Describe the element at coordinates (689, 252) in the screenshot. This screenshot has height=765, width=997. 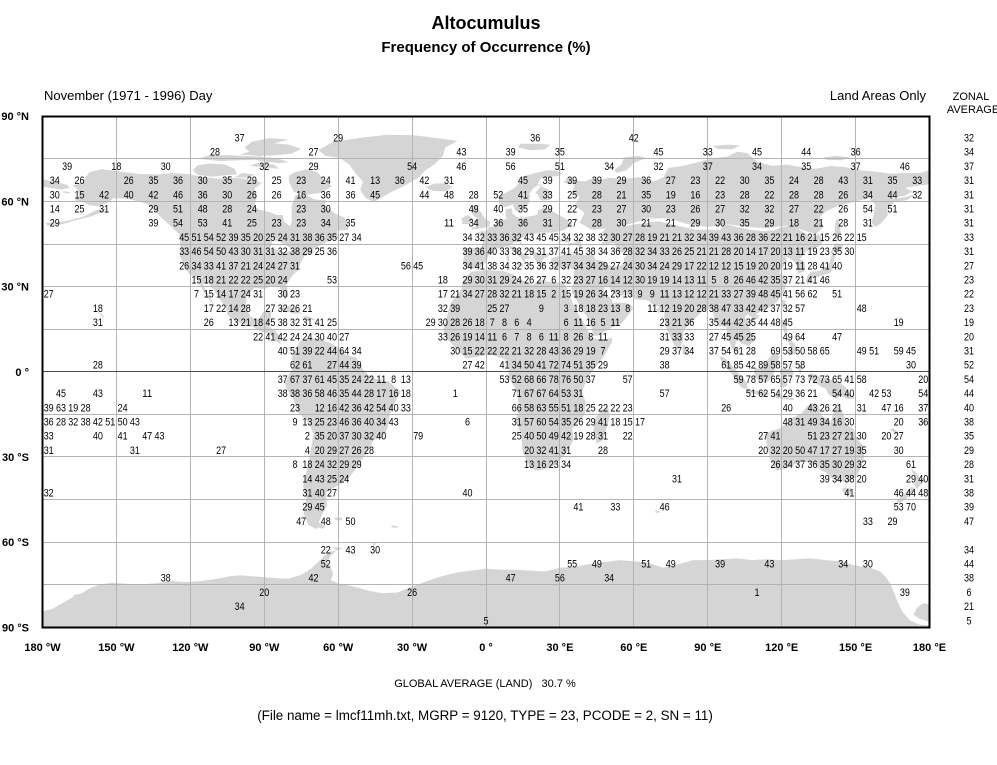
I see `svg-text: 25` at that location.